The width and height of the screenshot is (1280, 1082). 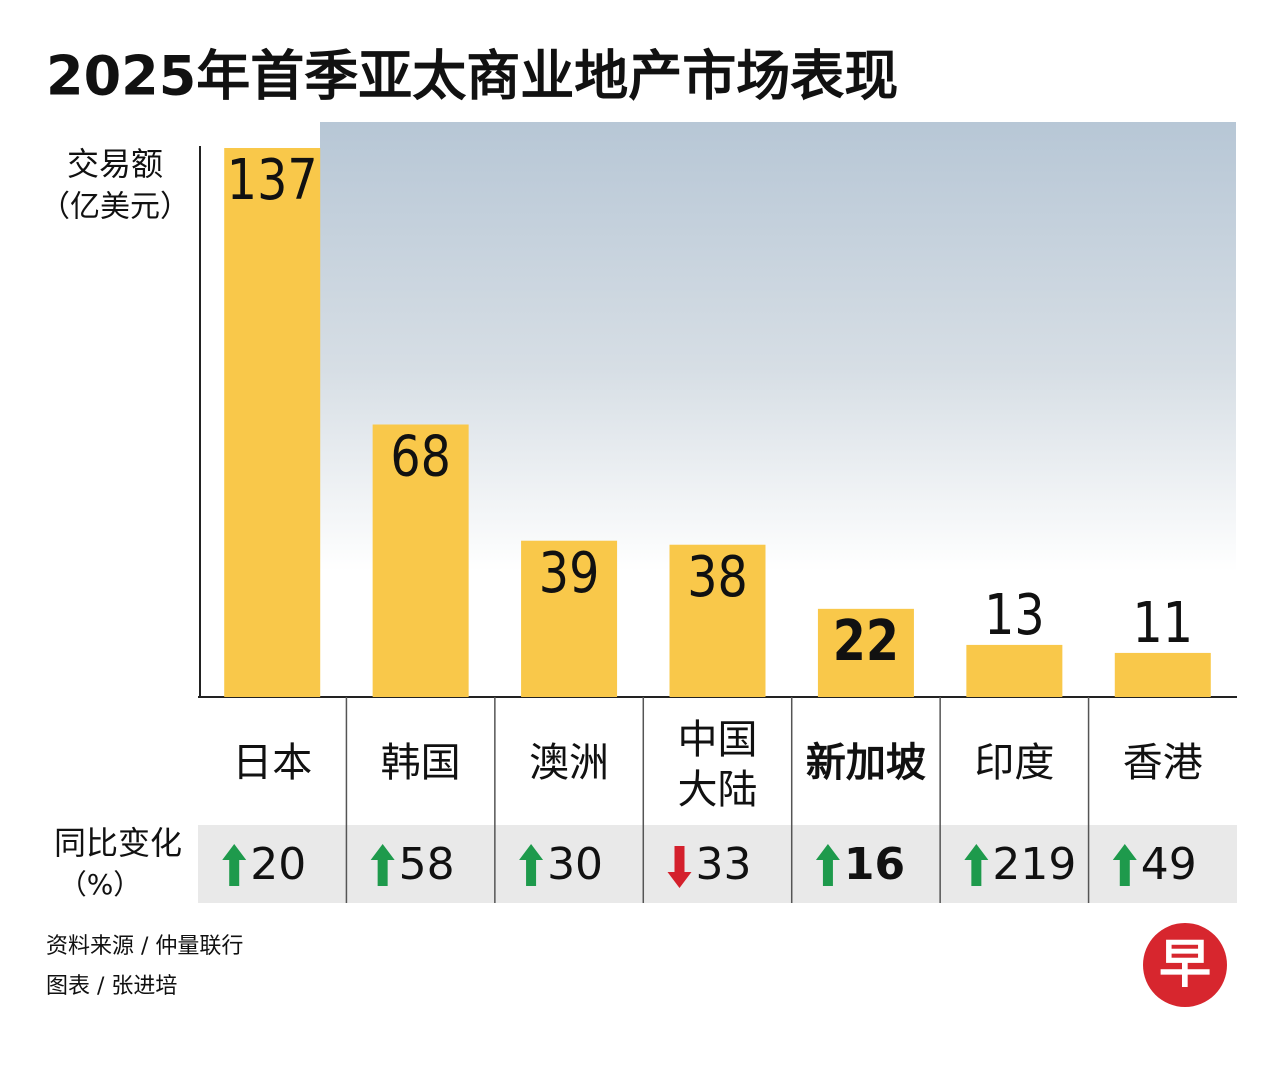 What do you see at coordinates (278, 864) in the screenshot?
I see `yoy-value: 20` at bounding box center [278, 864].